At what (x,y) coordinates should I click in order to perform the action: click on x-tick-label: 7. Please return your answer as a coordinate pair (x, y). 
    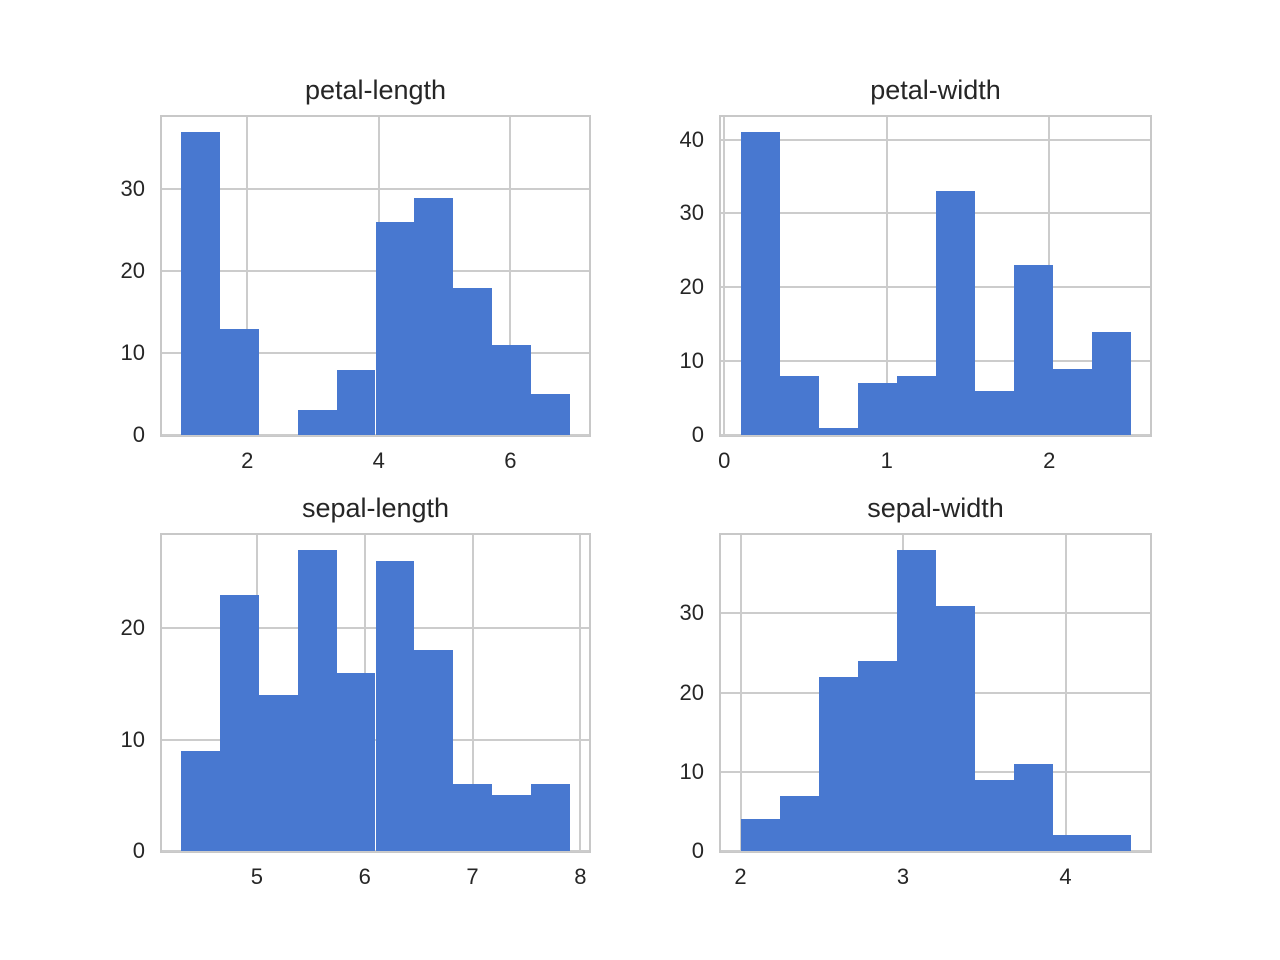
    Looking at the image, I should click on (472, 876).